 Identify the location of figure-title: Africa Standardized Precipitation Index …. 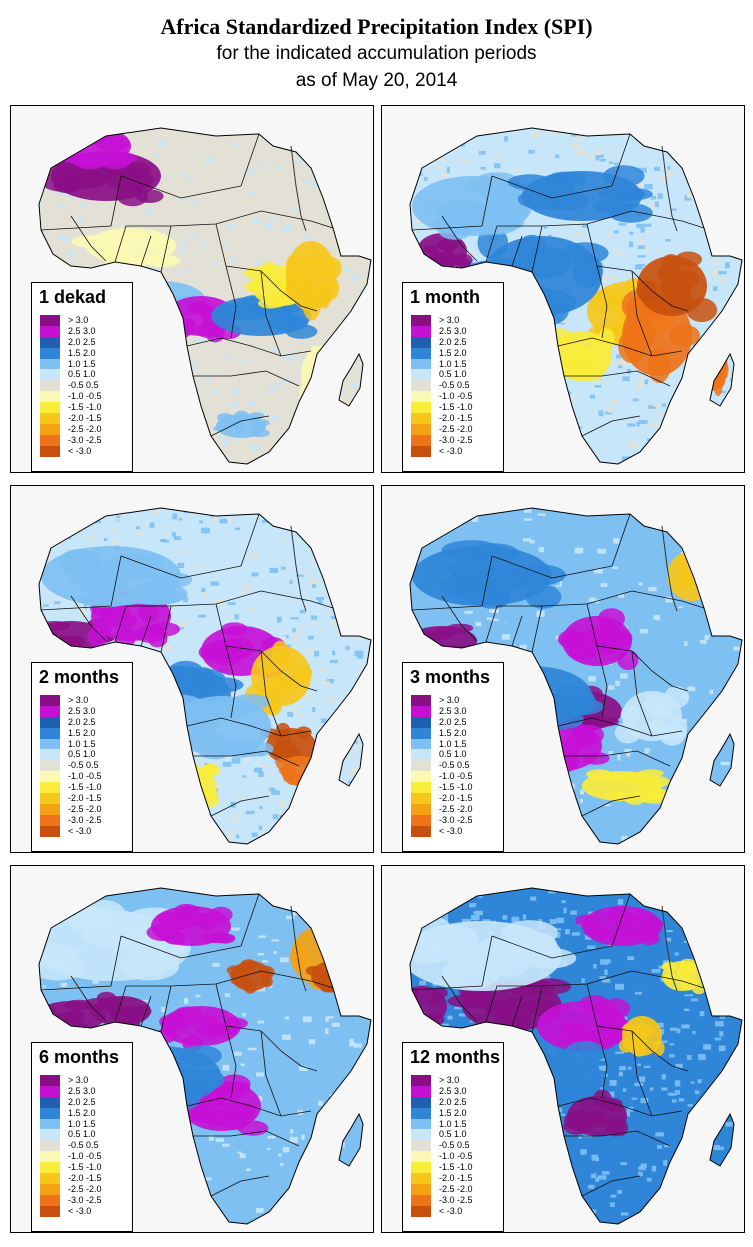
(376, 26).